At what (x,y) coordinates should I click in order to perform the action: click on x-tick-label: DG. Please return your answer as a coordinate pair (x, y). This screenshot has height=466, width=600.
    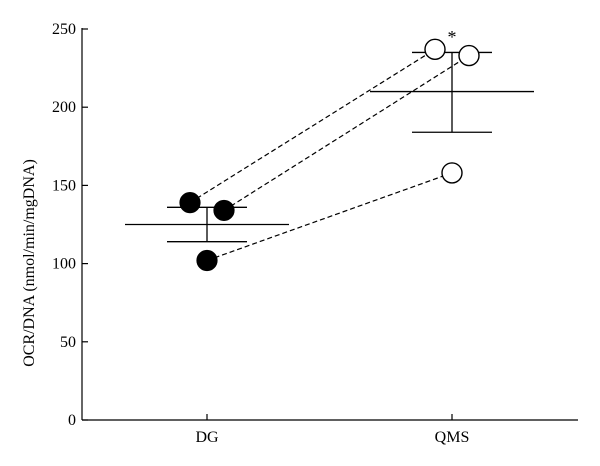
    Looking at the image, I should click on (207, 437).